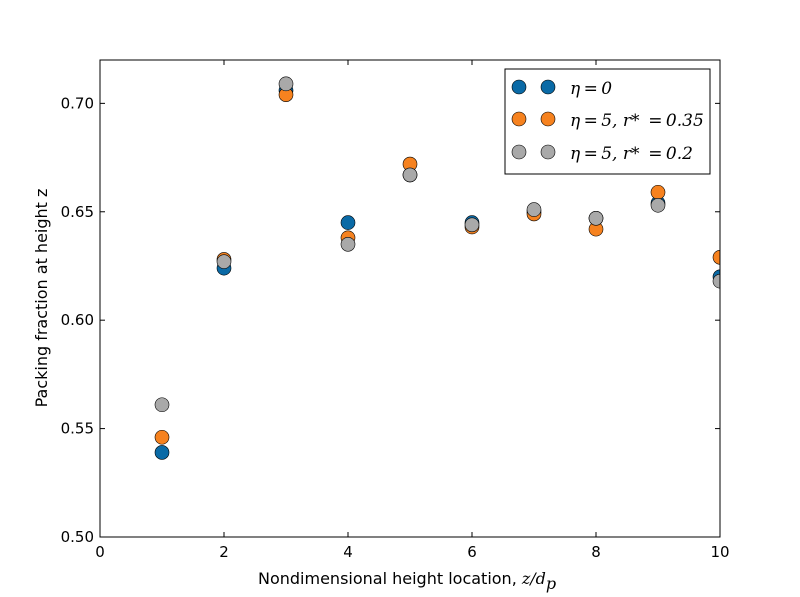  Describe the element at coordinates (658, 192) in the screenshot. I see `data-point-series2-x9` at that location.